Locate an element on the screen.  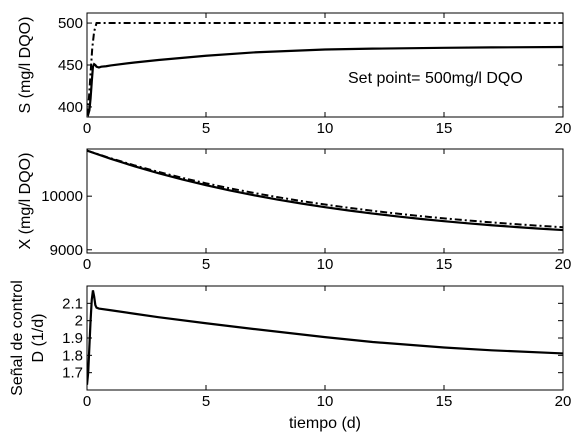
panel-s-ytick-label: 450 is located at coordinates (70, 65).